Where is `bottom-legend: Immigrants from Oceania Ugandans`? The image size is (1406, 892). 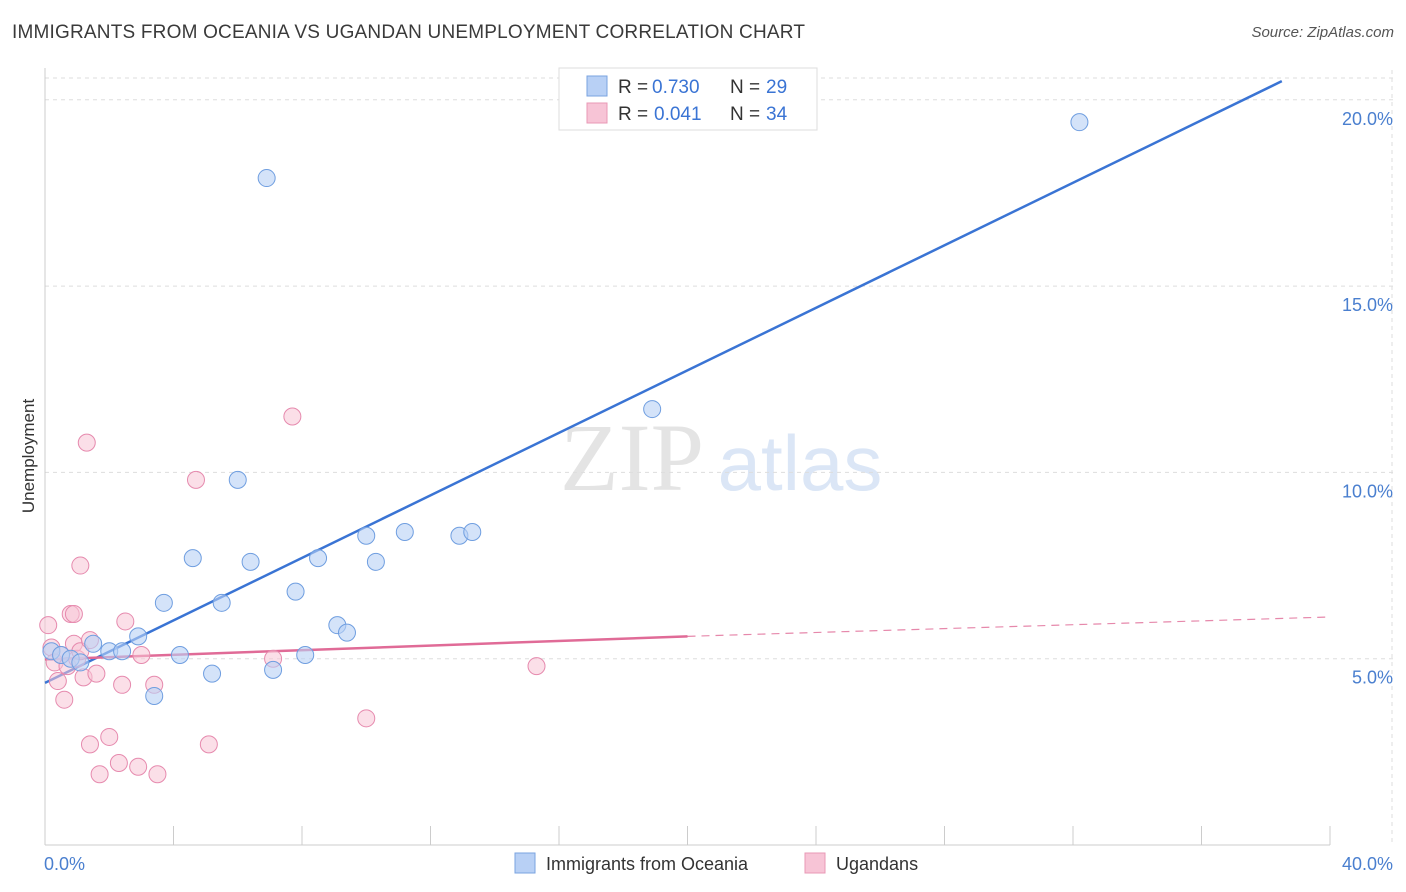 bottom-legend: Immigrants from Oceania Ugandans is located at coordinates (716, 863).